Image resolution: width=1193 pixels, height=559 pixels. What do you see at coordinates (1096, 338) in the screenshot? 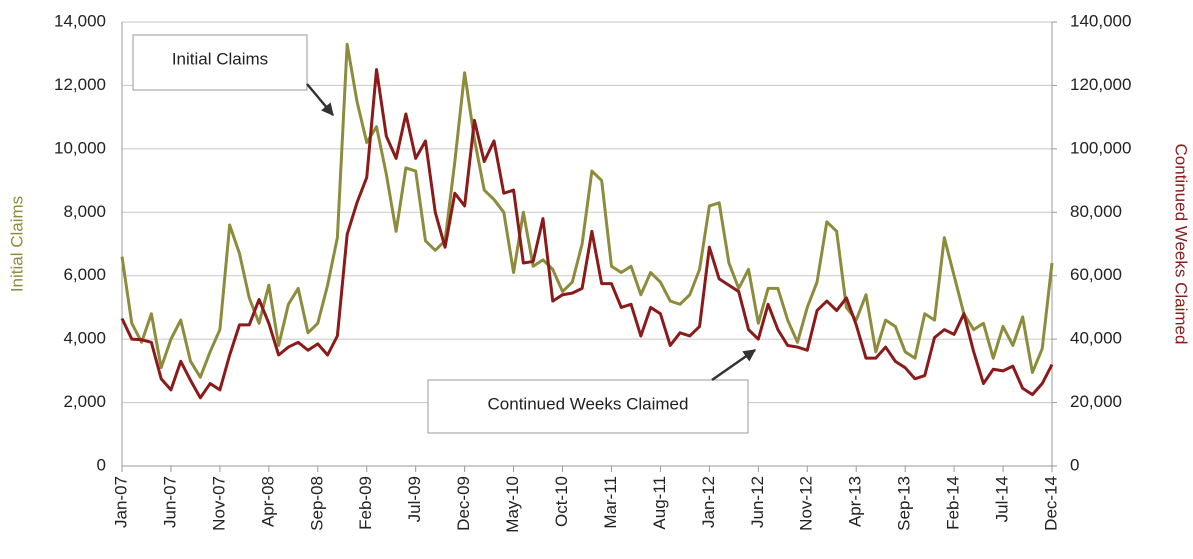
I see `y2-tick-label: 40,000` at bounding box center [1096, 338].